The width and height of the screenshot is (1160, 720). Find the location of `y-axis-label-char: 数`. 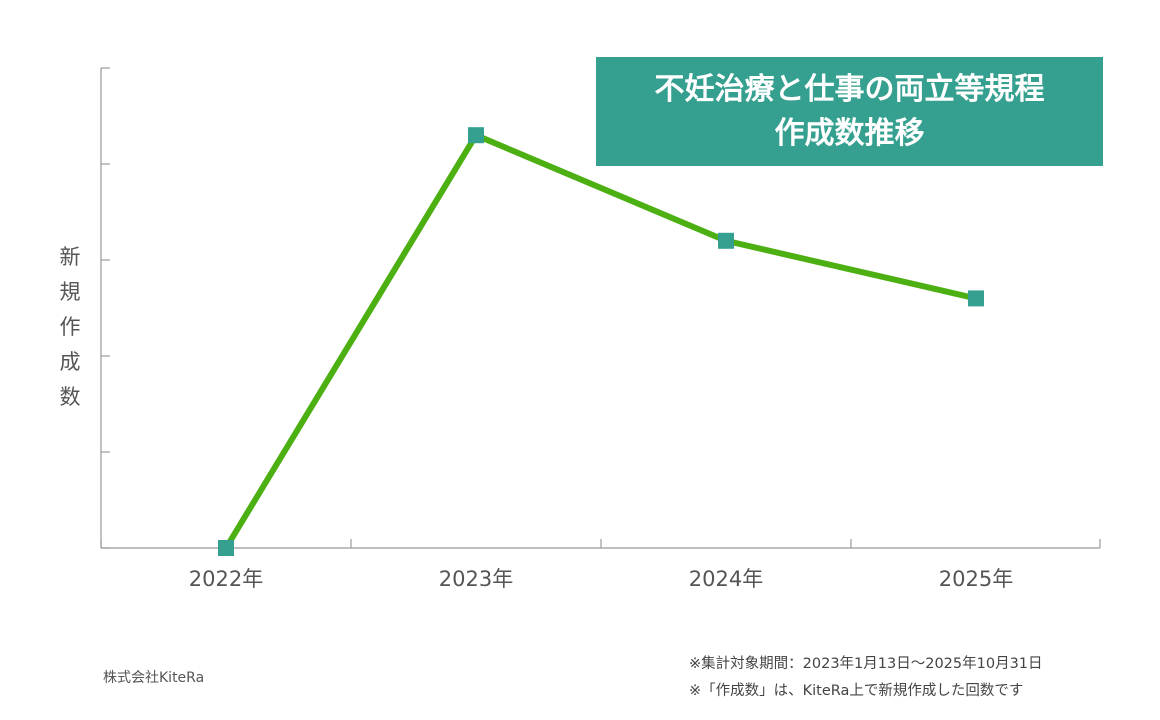

y-axis-label-char: 数 is located at coordinates (70, 397).